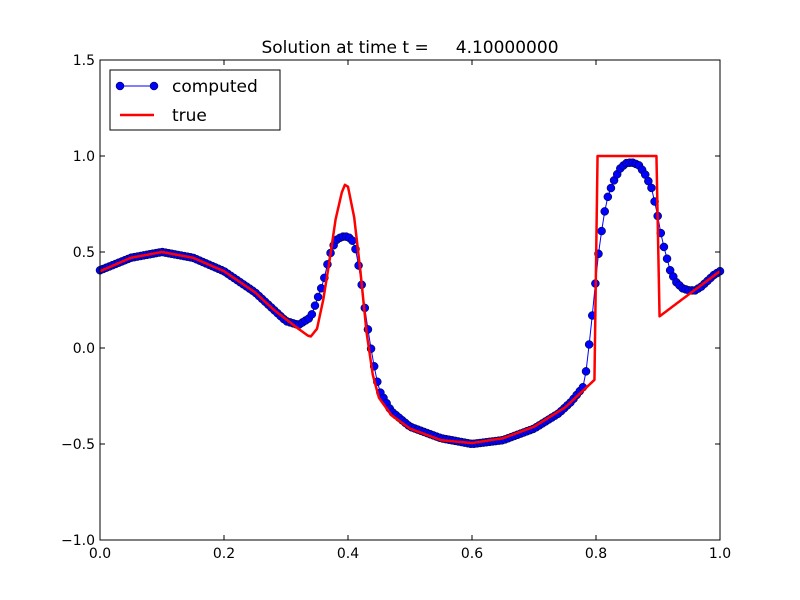 The image size is (800, 600). What do you see at coordinates (472, 554) in the screenshot?
I see `x-tick-label: 0.6` at bounding box center [472, 554].